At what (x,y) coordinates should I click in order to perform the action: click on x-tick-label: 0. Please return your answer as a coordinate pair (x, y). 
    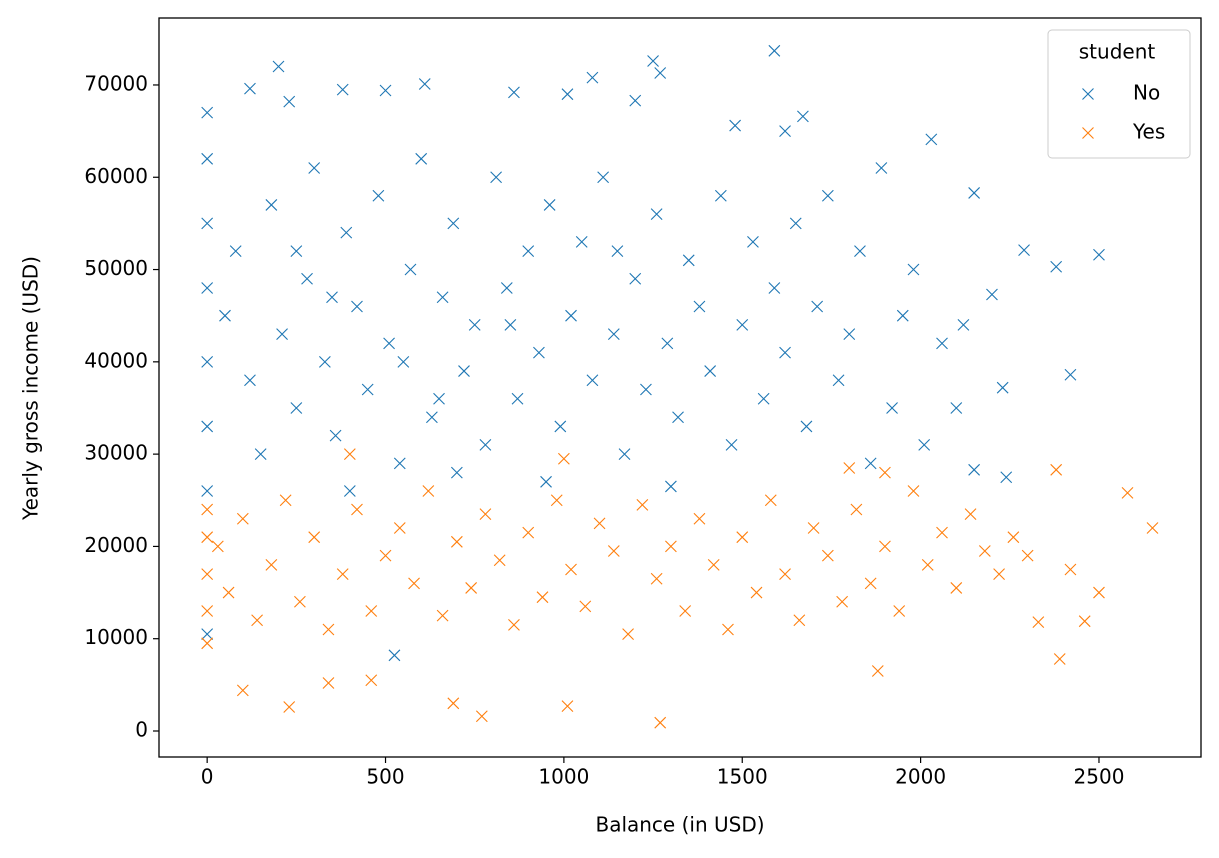
    Looking at the image, I should click on (207, 777).